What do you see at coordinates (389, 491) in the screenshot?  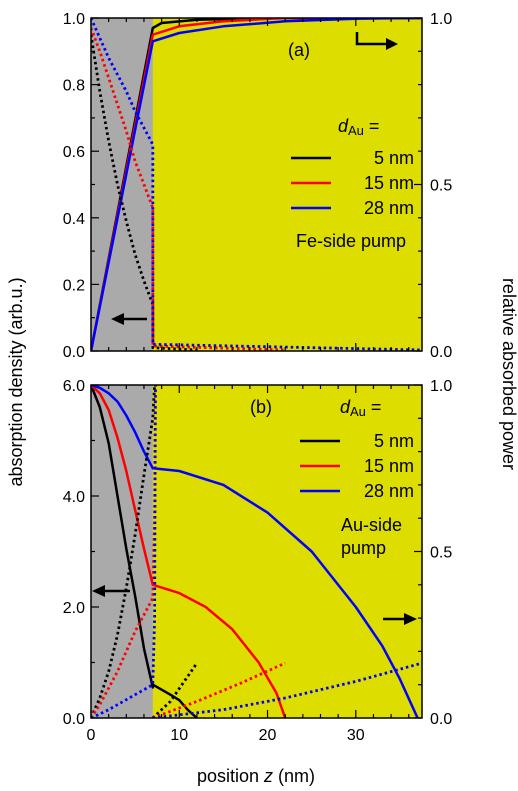 I see `legend-b-label-28nm: 28 nm` at bounding box center [389, 491].